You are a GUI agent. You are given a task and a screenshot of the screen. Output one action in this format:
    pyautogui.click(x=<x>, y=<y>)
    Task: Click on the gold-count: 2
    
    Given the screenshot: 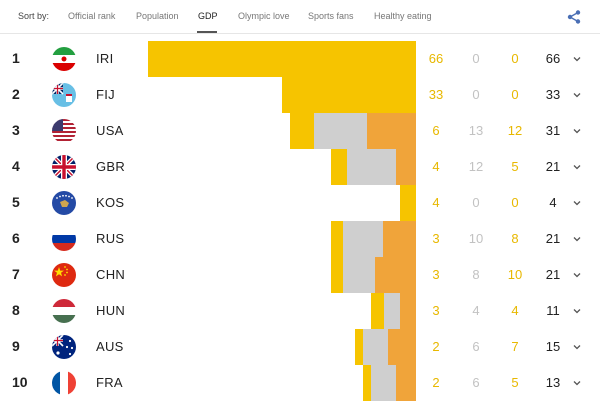 What is the action you would take?
    pyautogui.click(x=436, y=382)
    